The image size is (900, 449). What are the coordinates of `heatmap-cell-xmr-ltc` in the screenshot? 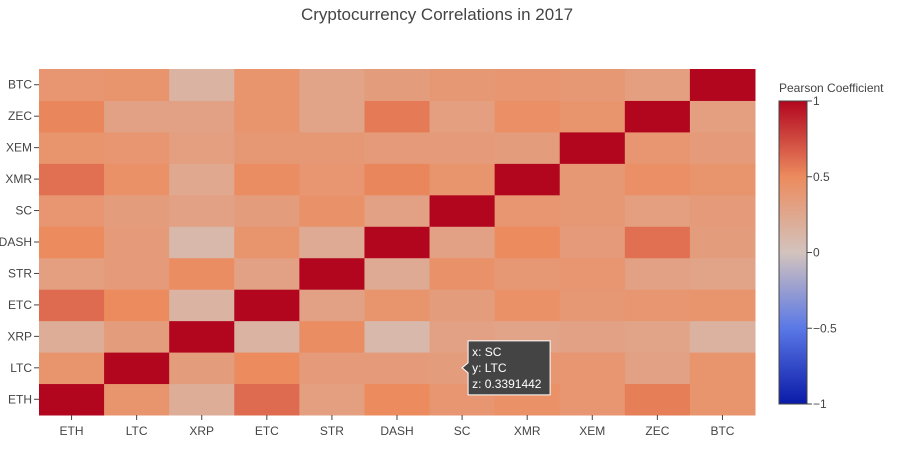 It's located at (137, 179).